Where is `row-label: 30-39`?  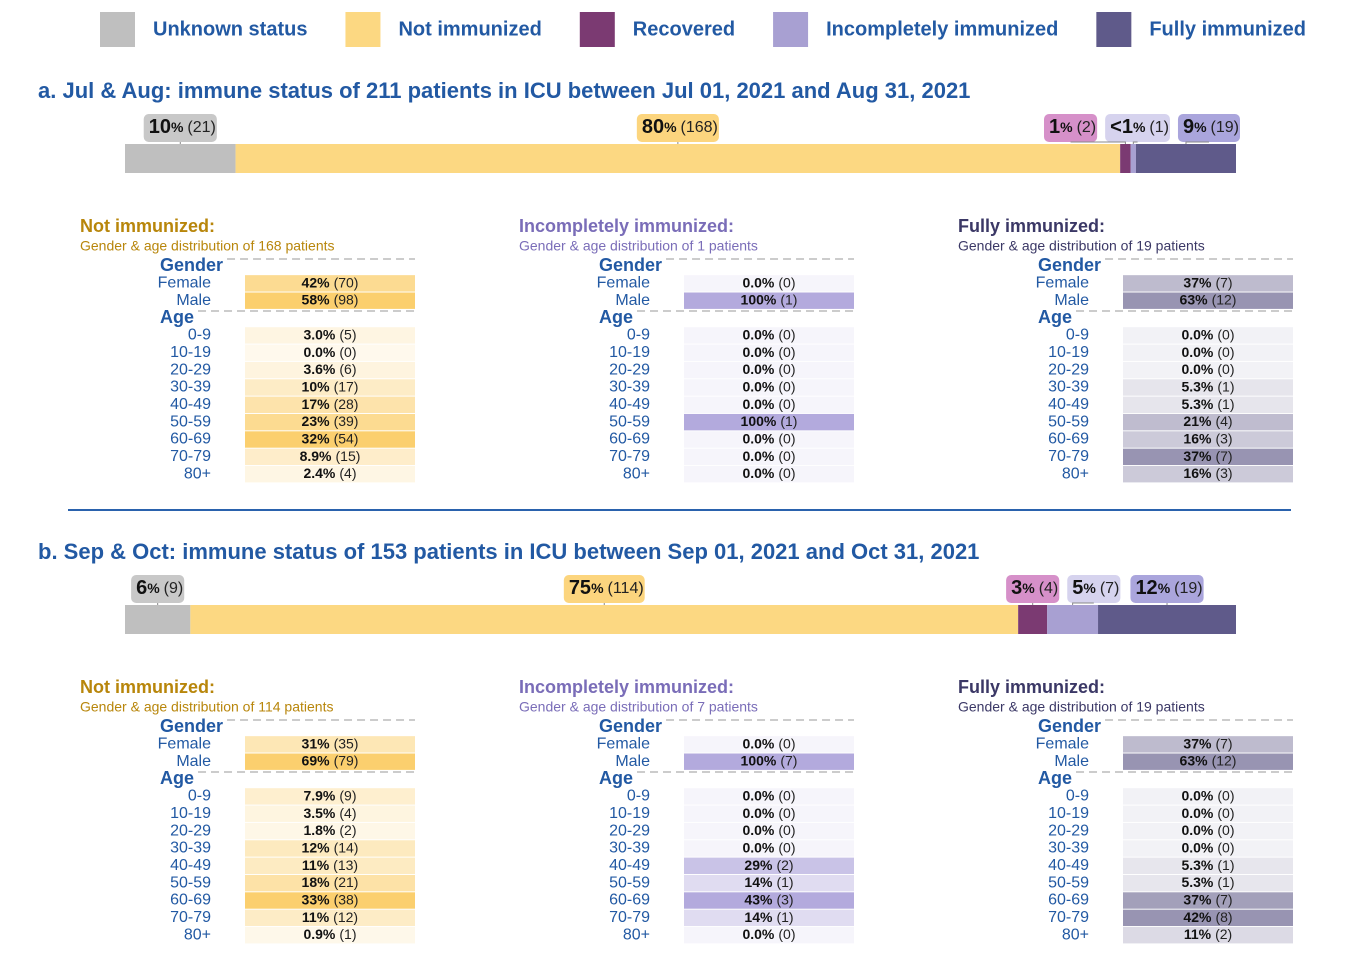
row-label: 30-39 is located at coordinates (190, 848).